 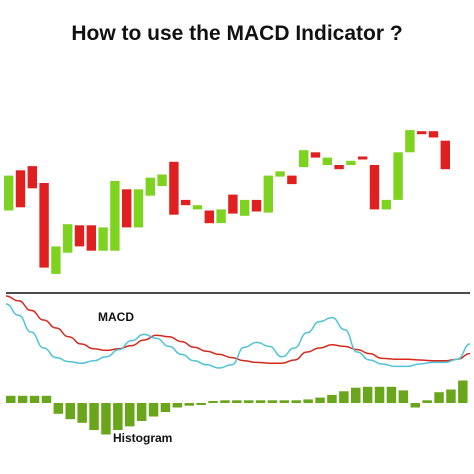 I want to click on histogram, so click(x=237, y=407).